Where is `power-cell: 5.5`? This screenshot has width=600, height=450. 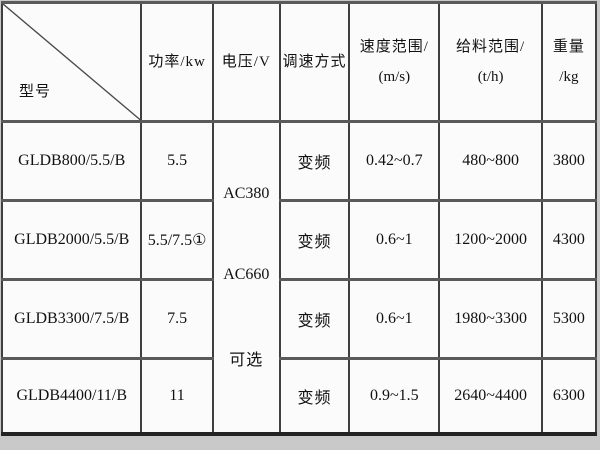
power-cell: 5.5 is located at coordinates (177, 161).